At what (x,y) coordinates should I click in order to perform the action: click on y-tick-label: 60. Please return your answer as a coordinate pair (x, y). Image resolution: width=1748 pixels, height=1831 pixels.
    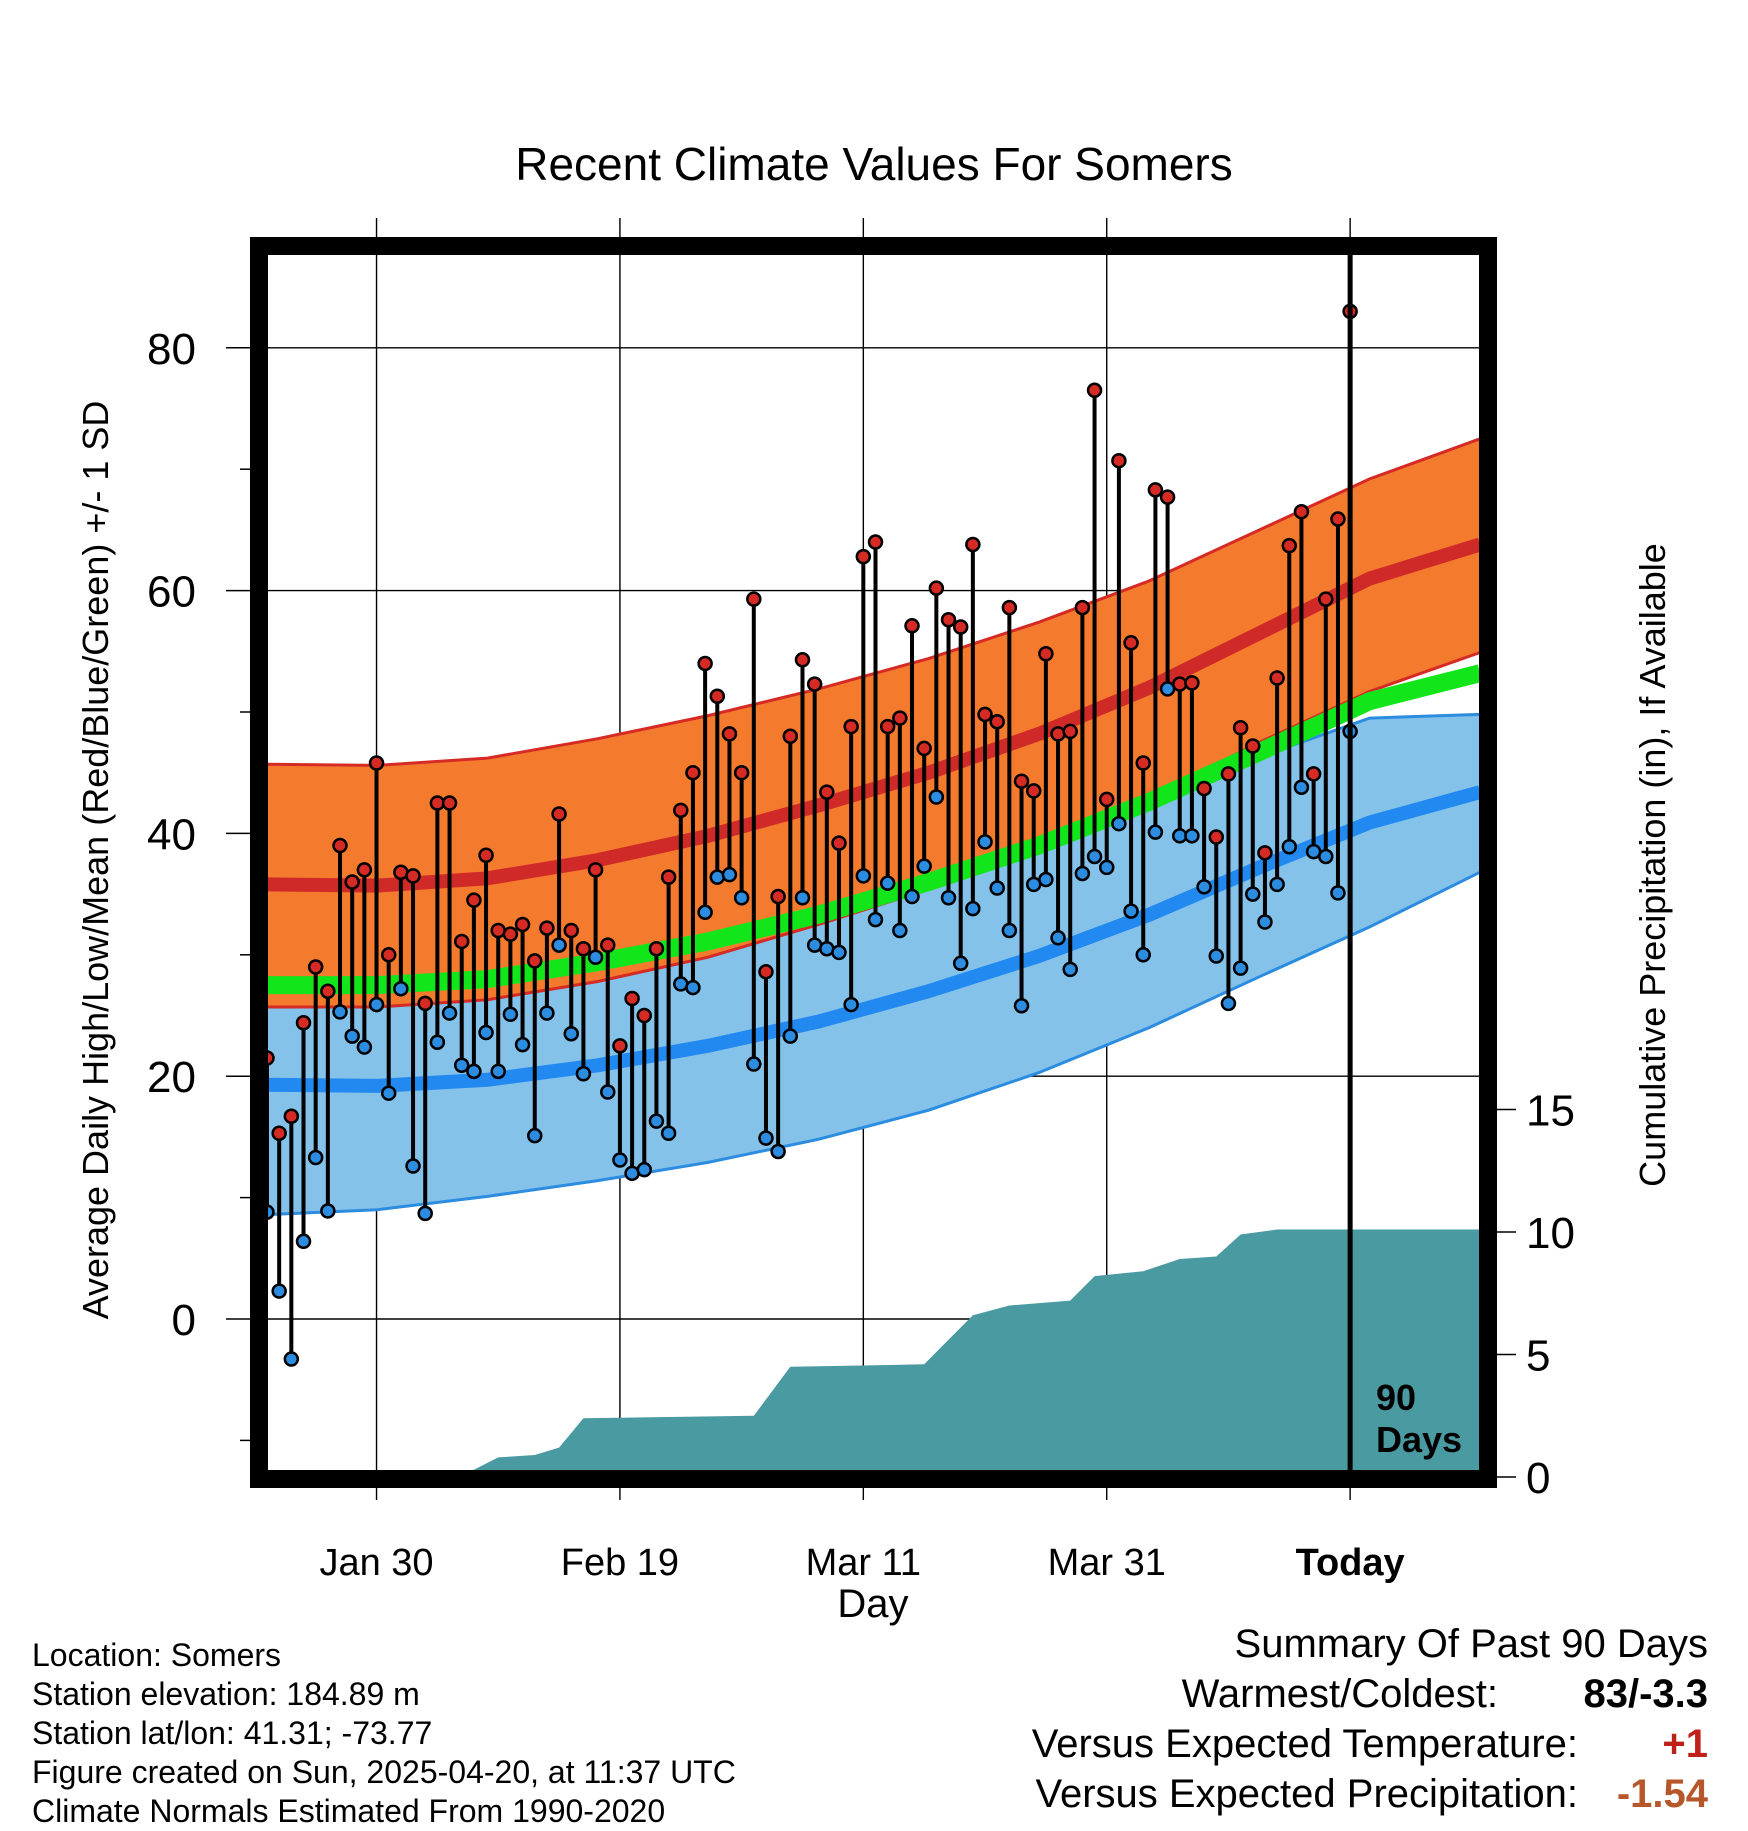
    Looking at the image, I should click on (171, 592).